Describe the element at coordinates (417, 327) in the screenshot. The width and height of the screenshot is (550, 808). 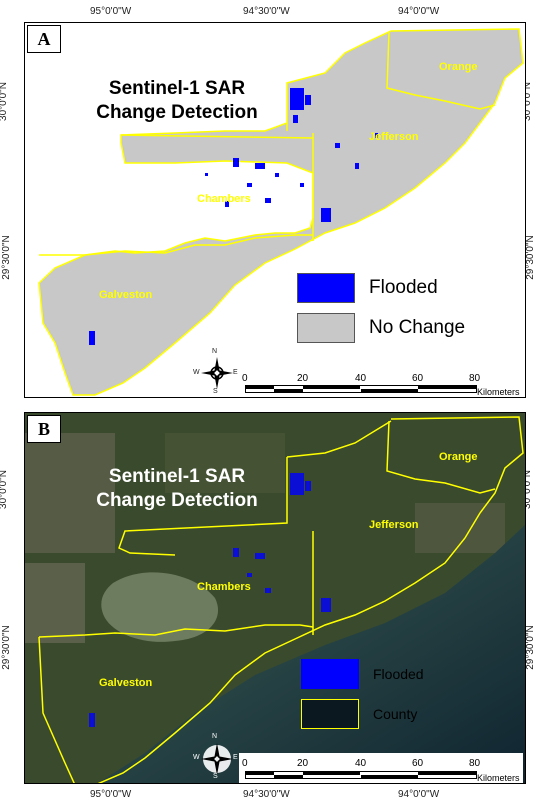
I see `legend-label: No Change` at that location.